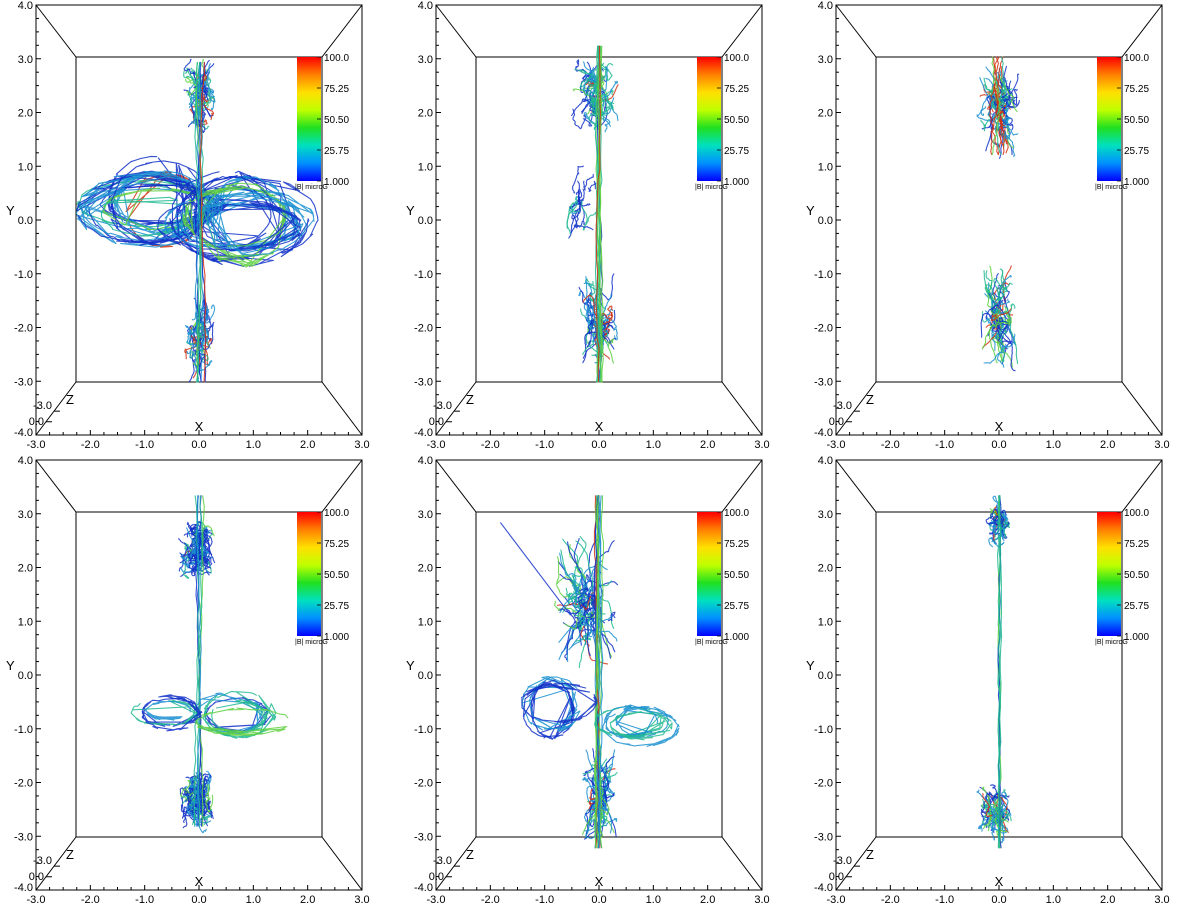 The width and height of the screenshot is (1200, 910). I want to click on colorbar-unit-label: |B| microG, so click(311, 187).